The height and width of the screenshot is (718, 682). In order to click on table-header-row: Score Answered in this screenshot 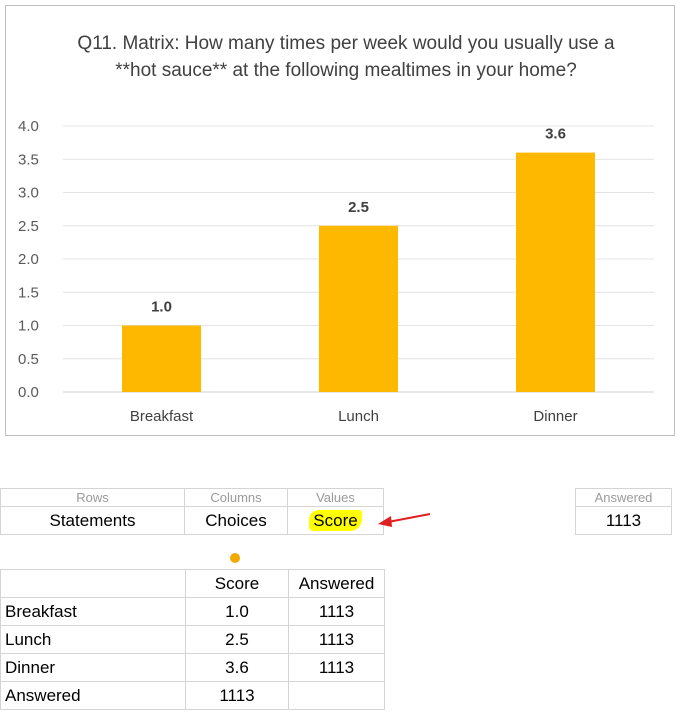, I will do `click(192, 583)`.